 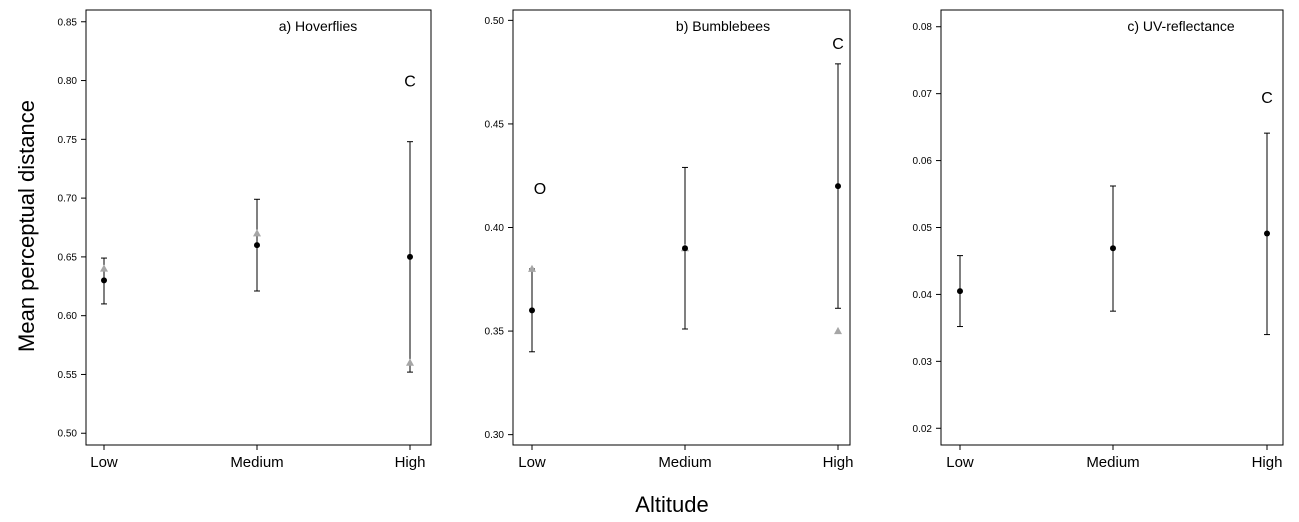 I want to click on y-tick-label: 0.06, so click(x=923, y=161).